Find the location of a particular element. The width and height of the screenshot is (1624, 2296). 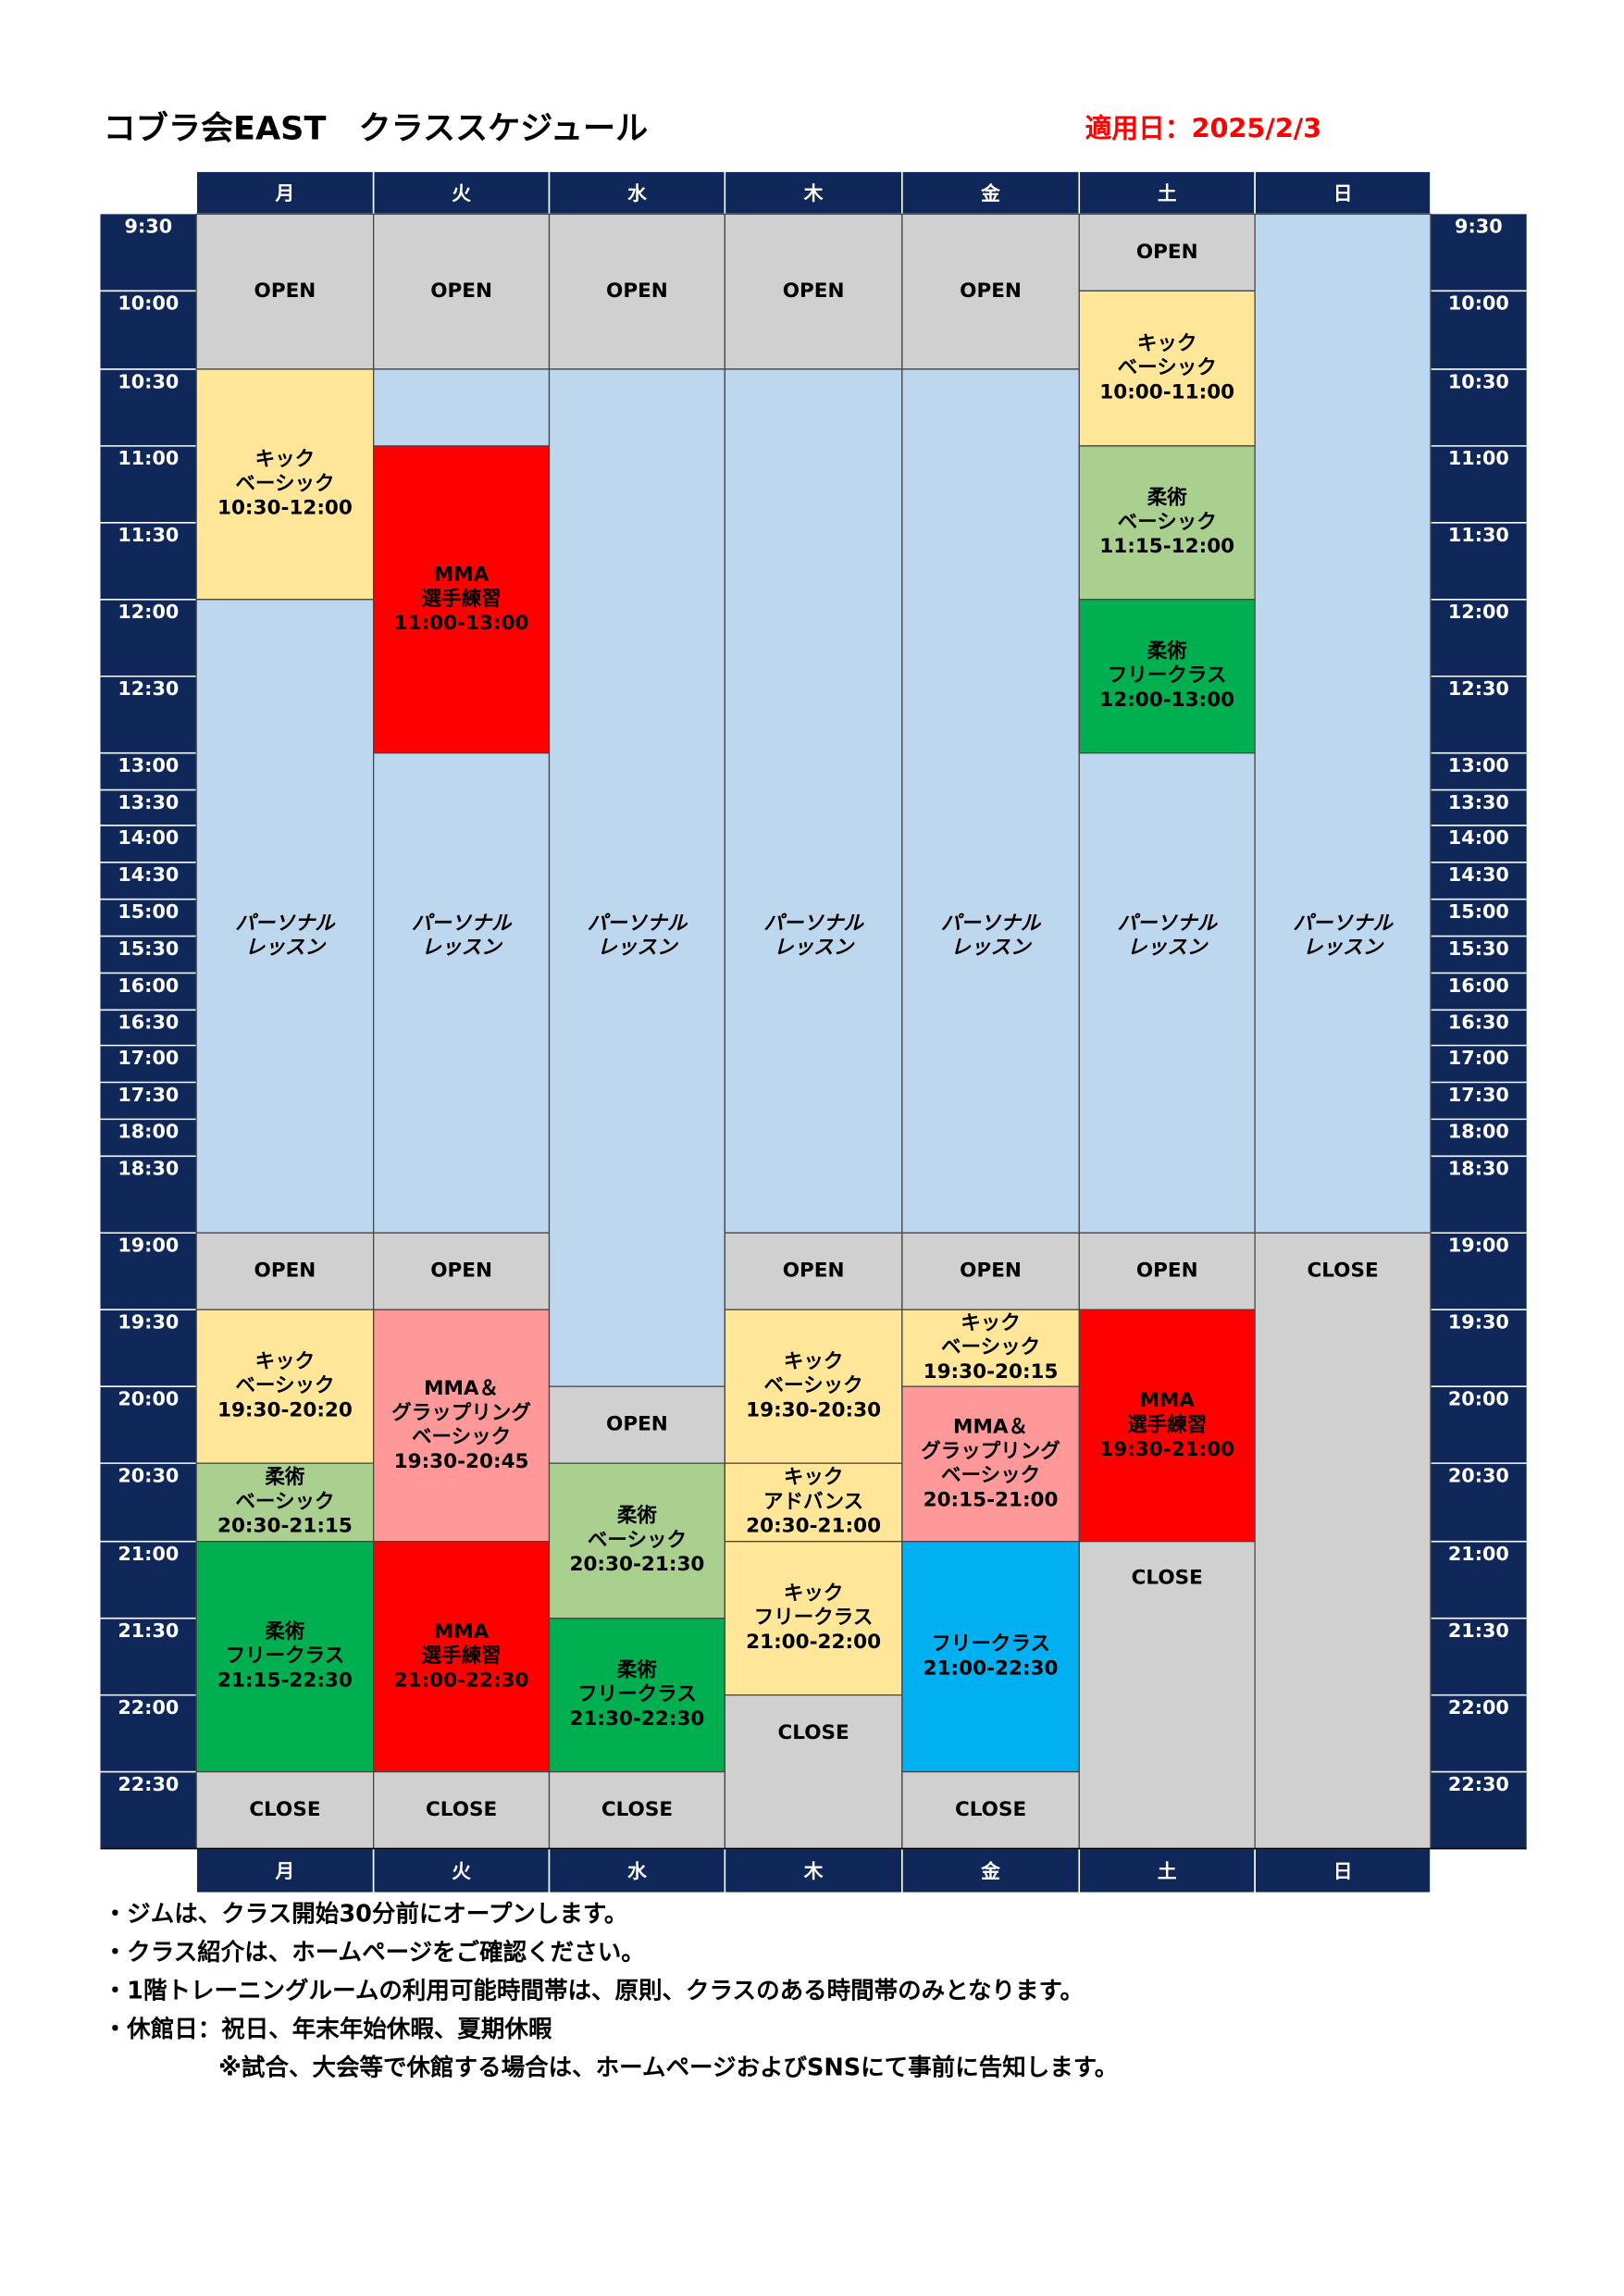

day-label: 水 is located at coordinates (637, 194).